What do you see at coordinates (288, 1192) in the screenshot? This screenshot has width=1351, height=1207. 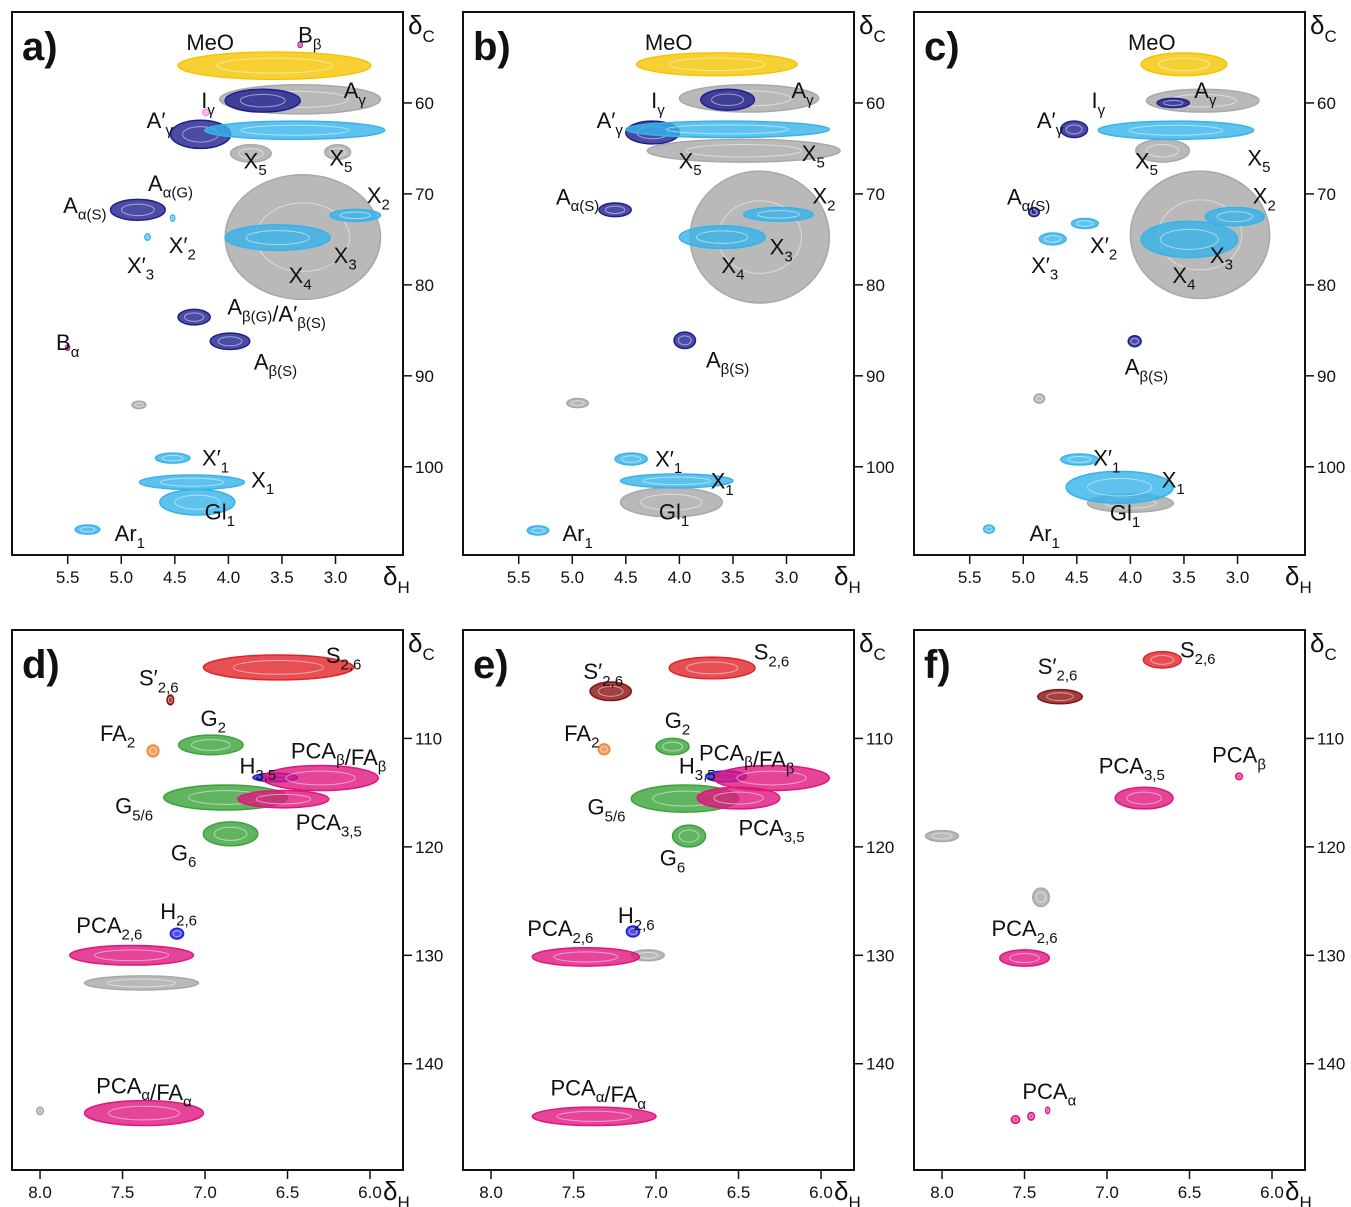 I see `x-tick-label: 6.5` at bounding box center [288, 1192].